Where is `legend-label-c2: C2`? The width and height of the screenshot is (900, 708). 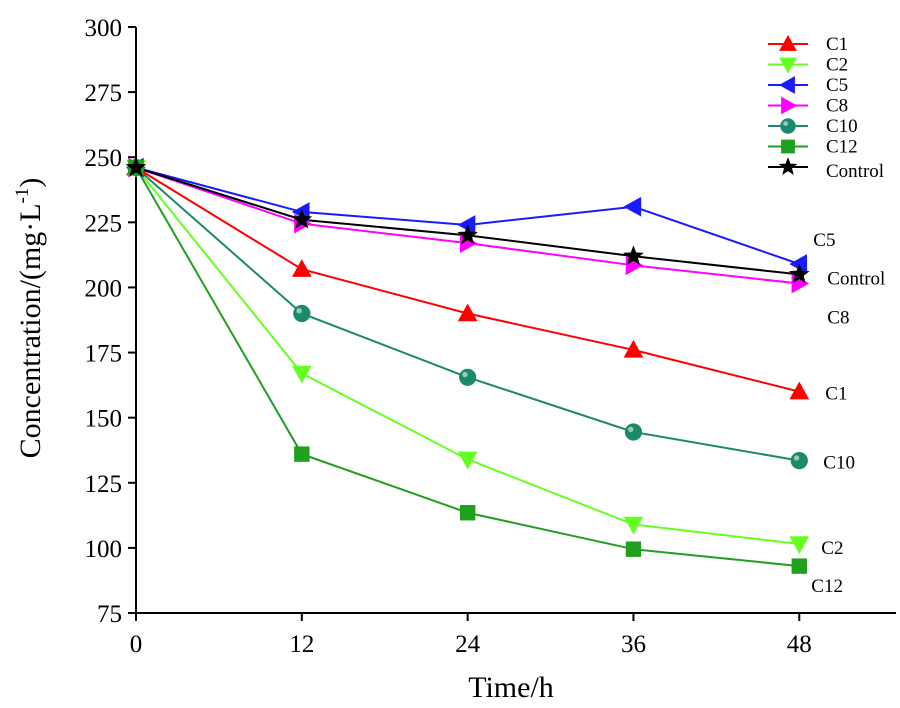
legend-label-c2: C2 is located at coordinates (837, 65).